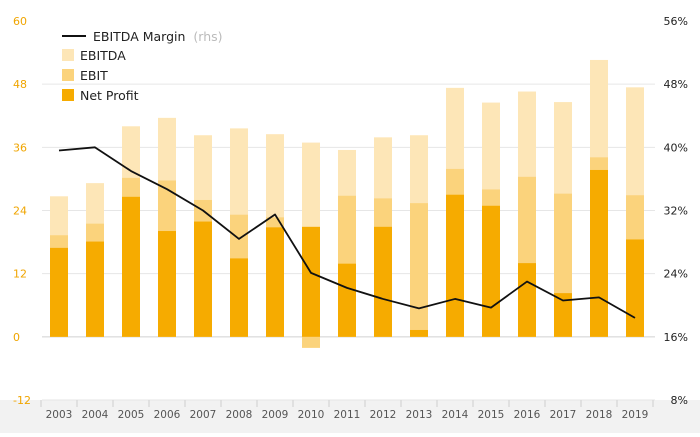 The height and width of the screenshot is (437, 700). What do you see at coordinates (20, 147) in the screenshot?
I see `left-tick-label: 36` at bounding box center [20, 147].